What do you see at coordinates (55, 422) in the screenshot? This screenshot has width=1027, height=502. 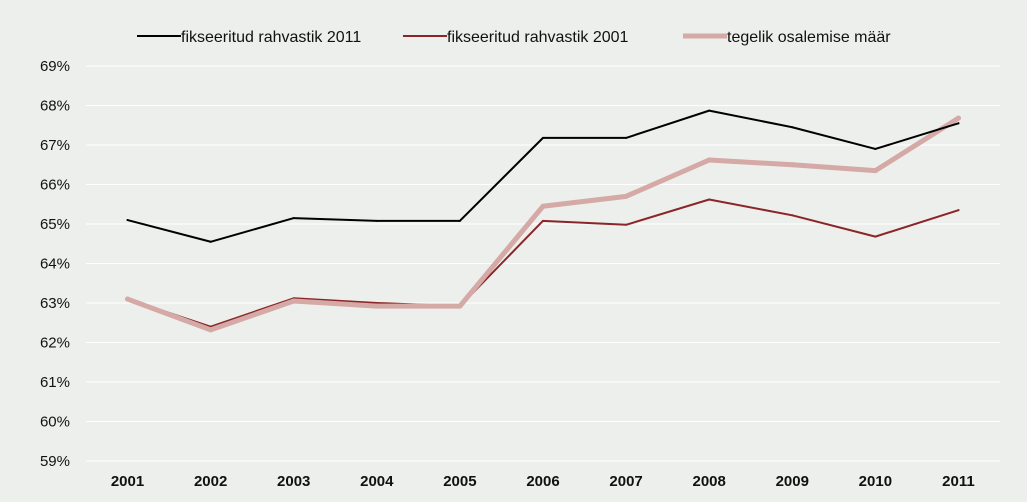 I see `y-tick-label: 60%` at bounding box center [55, 422].